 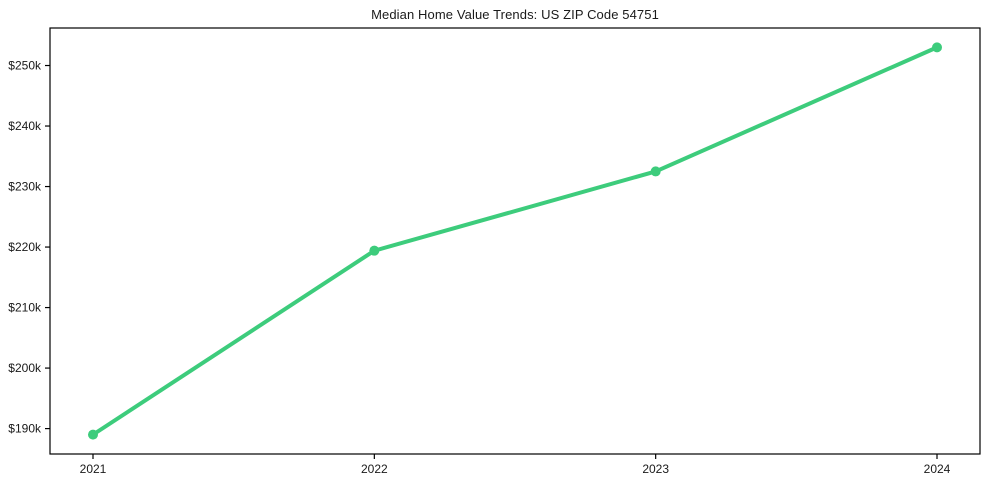 I want to click on y-tick-label: $230k, so click(x=25, y=187).